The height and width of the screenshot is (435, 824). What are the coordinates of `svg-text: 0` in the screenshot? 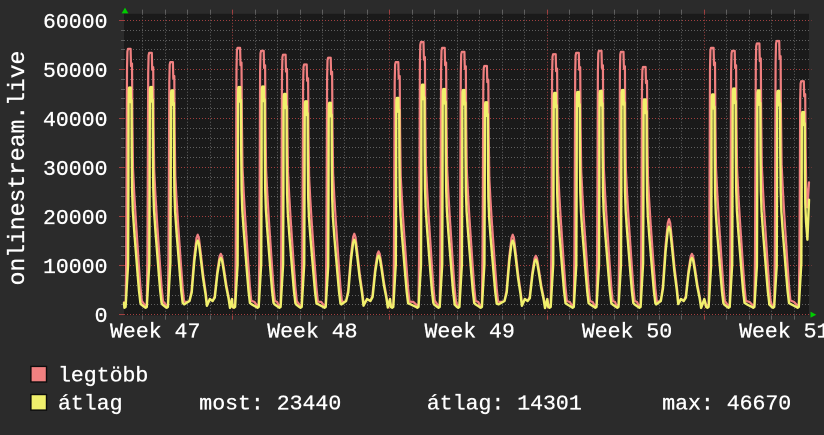 It's located at (101, 317).